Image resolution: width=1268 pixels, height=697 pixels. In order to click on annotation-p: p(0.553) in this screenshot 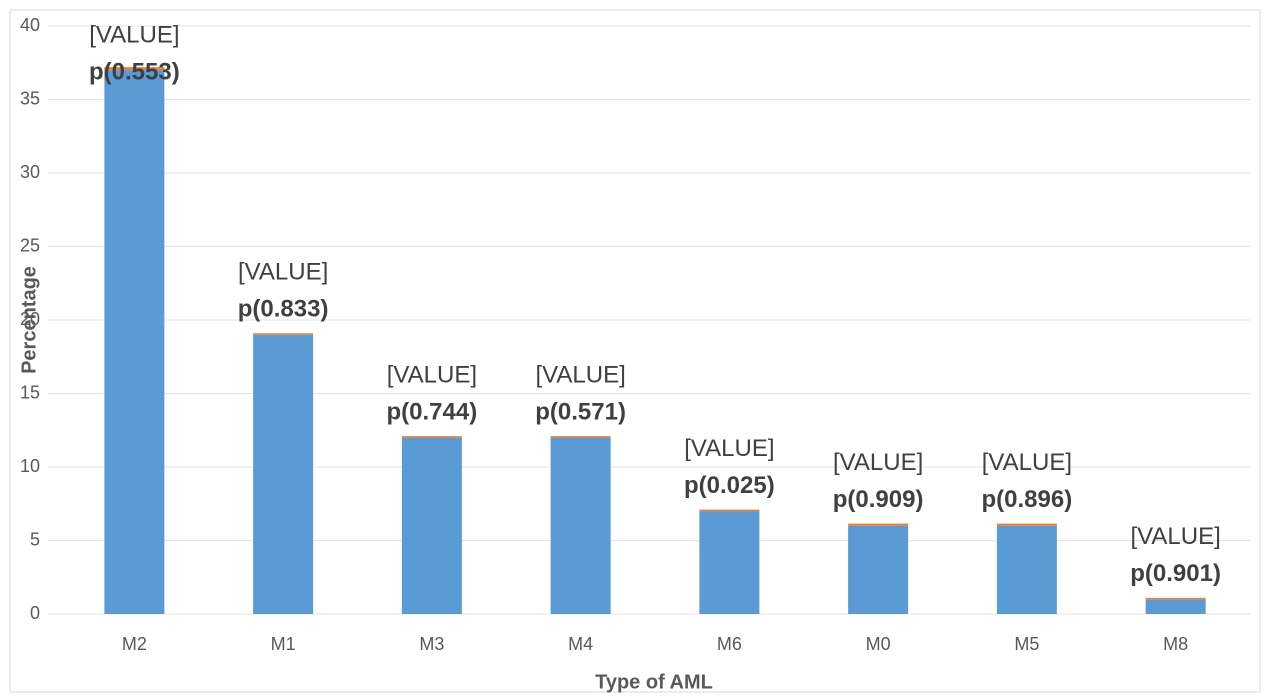, I will do `click(134, 71)`.